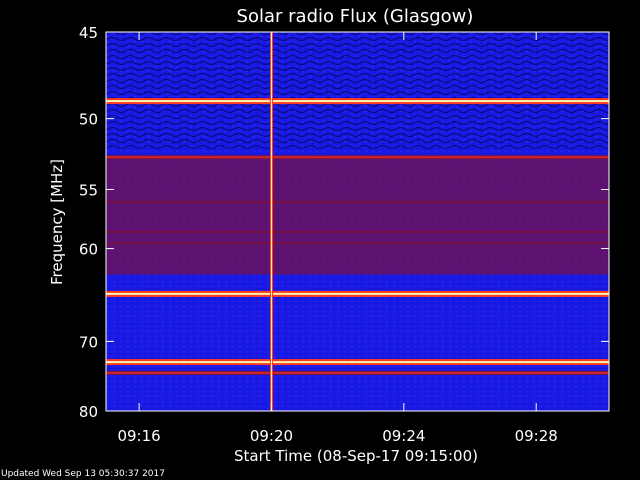 The width and height of the screenshot is (640, 480). Describe the element at coordinates (88, 191) in the screenshot. I see `y-tick-label: 55` at that location.